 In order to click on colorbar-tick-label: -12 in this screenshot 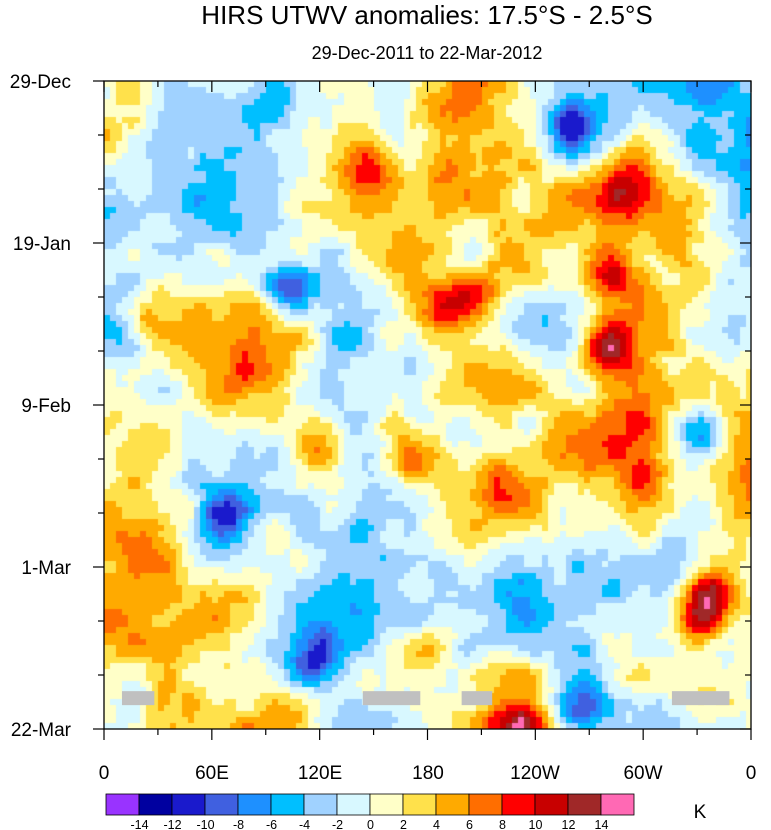, I will do `click(172, 824)`.